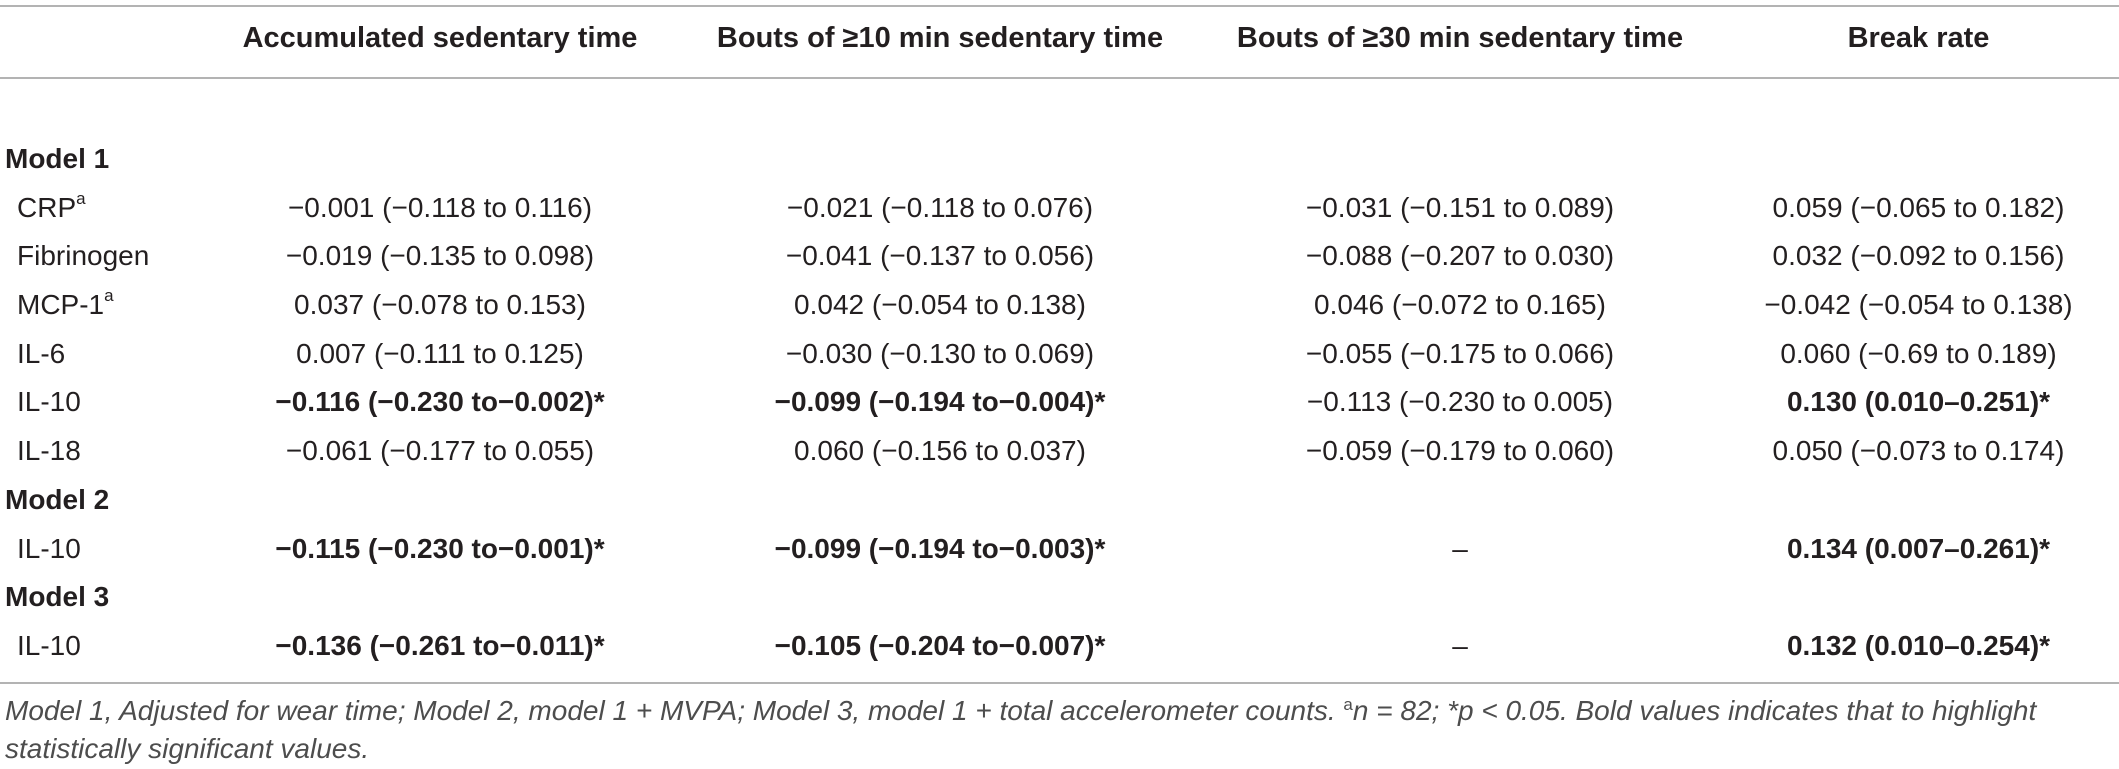 Image resolution: width=2119 pixels, height=769 pixels. I want to click on table-cell: −0.115 (−0.230 to−0.001)*, so click(440, 548).